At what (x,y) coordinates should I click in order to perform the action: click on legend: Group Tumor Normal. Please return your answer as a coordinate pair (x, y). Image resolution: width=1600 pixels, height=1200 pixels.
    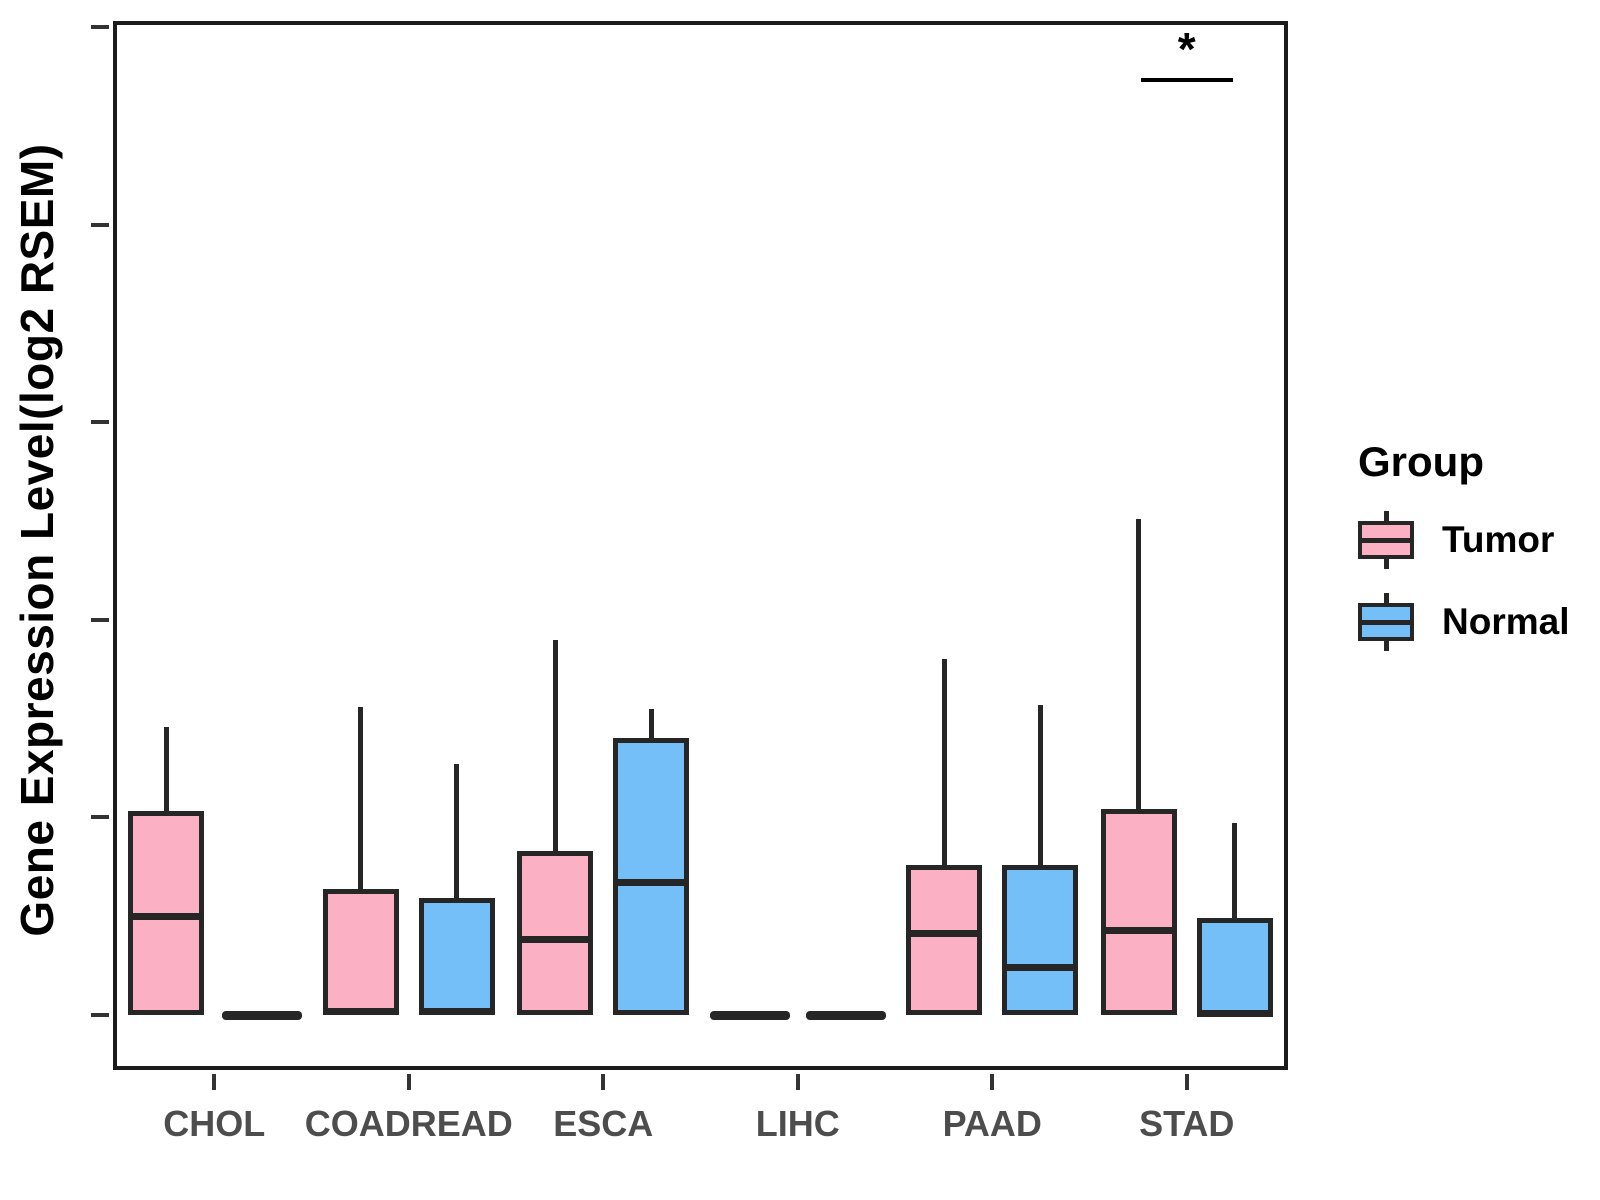
    Looking at the image, I should click on (1457, 556).